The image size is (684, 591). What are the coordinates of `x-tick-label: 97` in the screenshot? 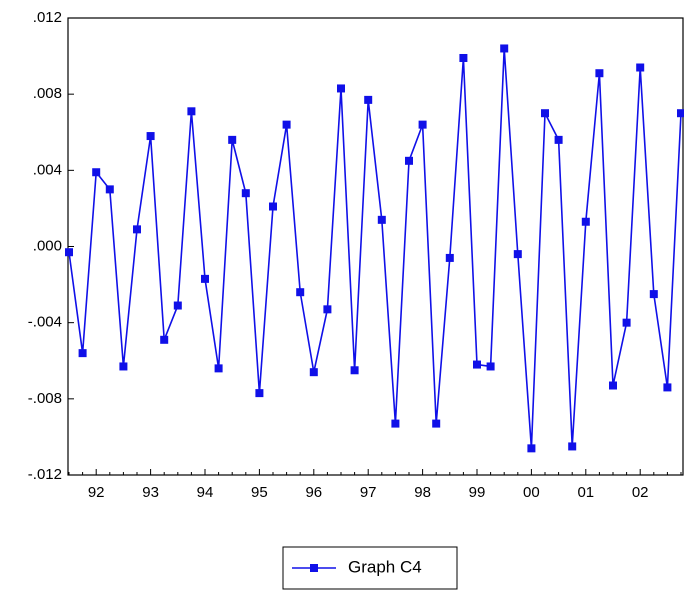 It's located at (368, 492).